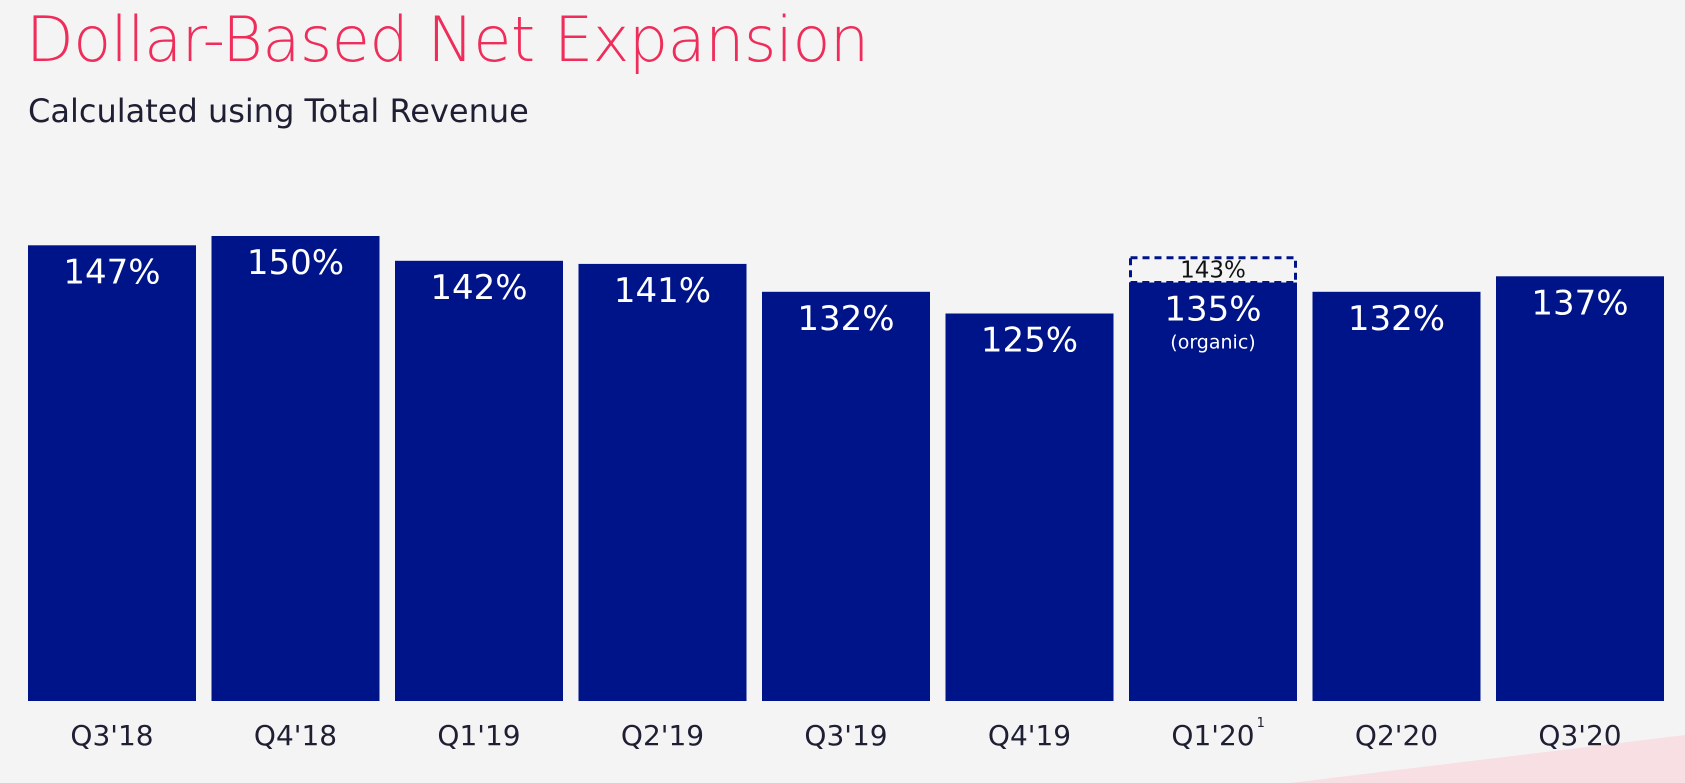  What do you see at coordinates (479, 480) in the screenshot?
I see `bar-Q1'19` at bounding box center [479, 480].